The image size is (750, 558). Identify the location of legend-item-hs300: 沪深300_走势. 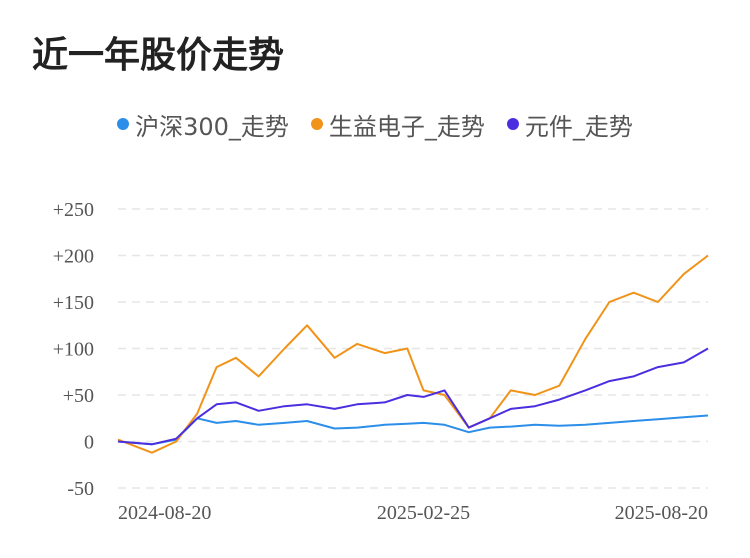
(203, 124).